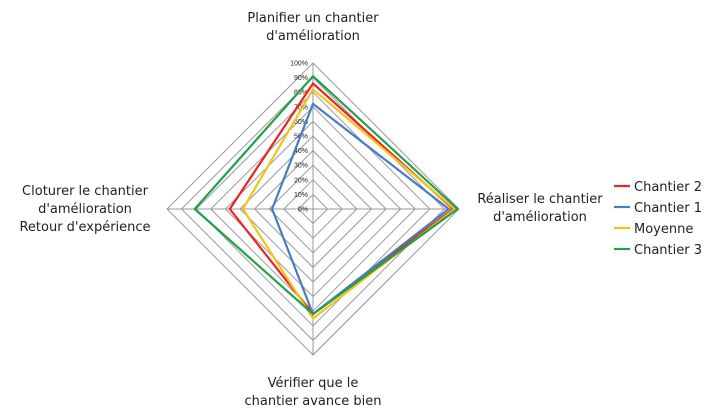  Describe the element at coordinates (299, 64) in the screenshot. I see `tick-label: 100%` at that location.